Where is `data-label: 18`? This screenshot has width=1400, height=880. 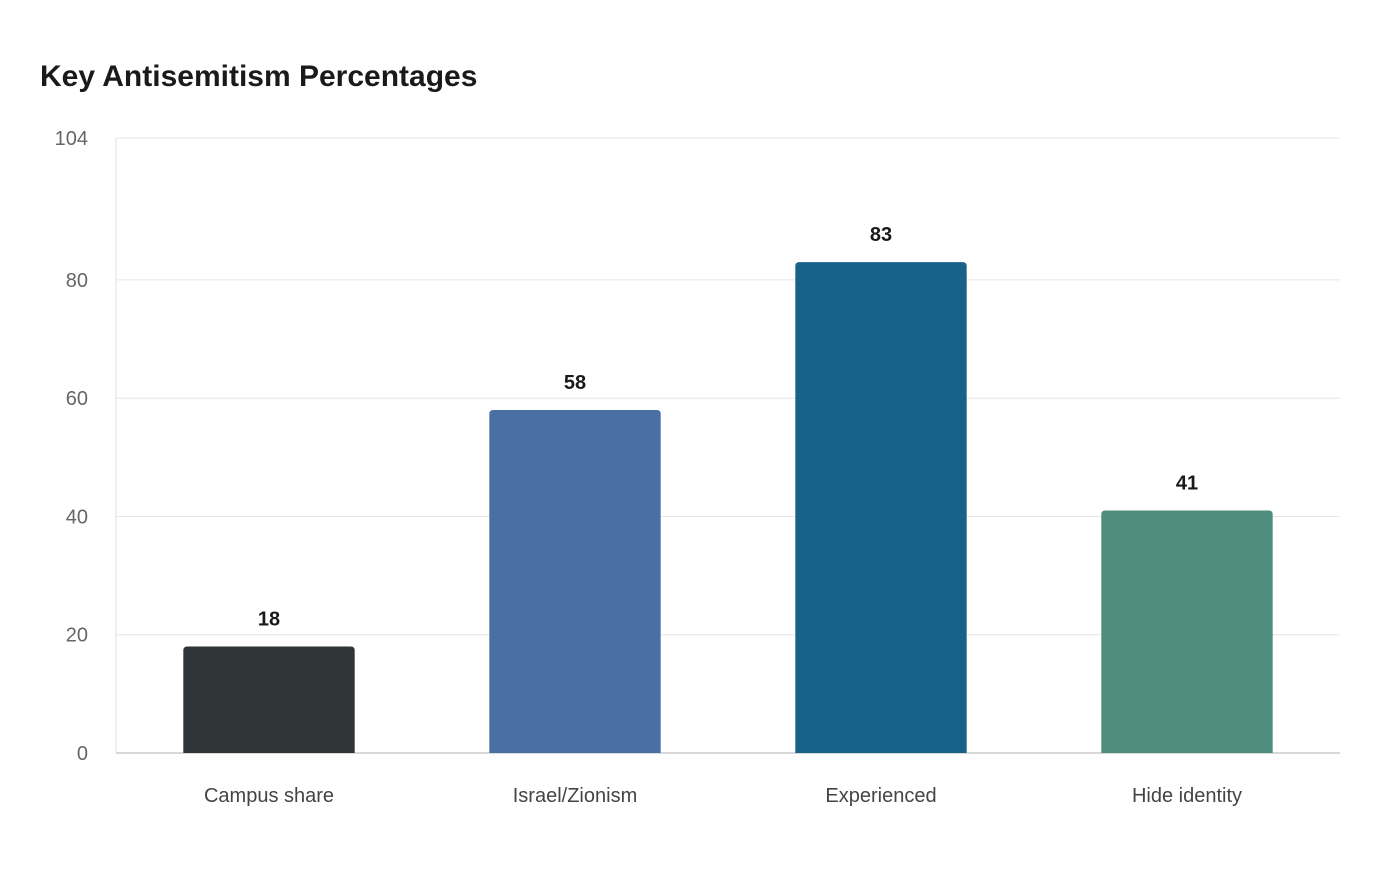
data-label: 18 is located at coordinates (269, 620).